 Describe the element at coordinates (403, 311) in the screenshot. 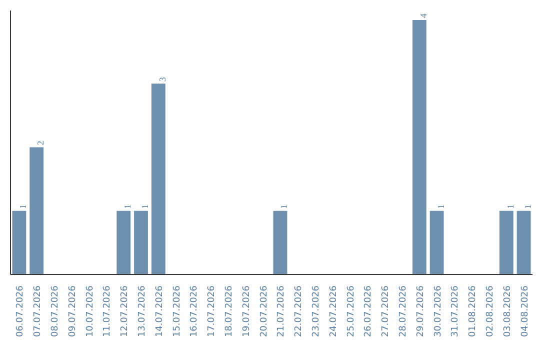

I see `x-tick-label: 28.07.2026` at that location.